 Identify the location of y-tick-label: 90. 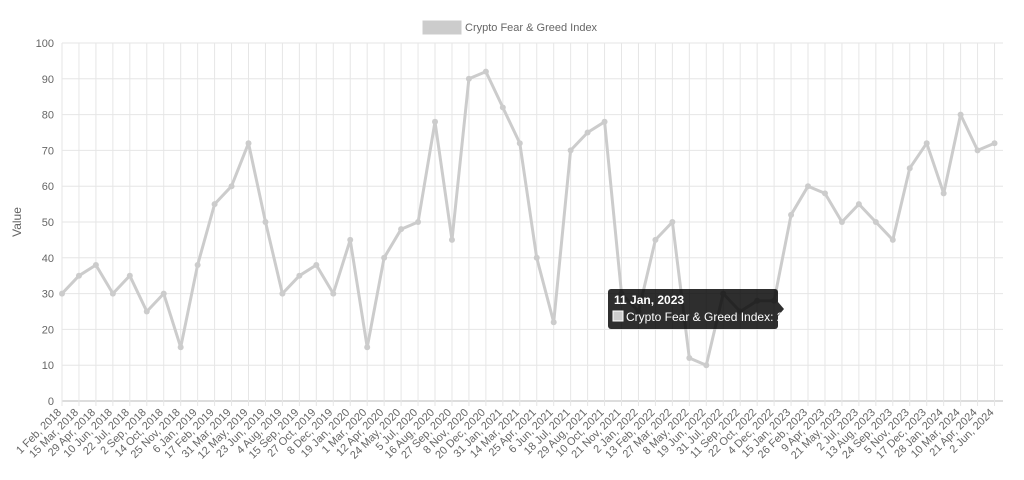
(48, 80).